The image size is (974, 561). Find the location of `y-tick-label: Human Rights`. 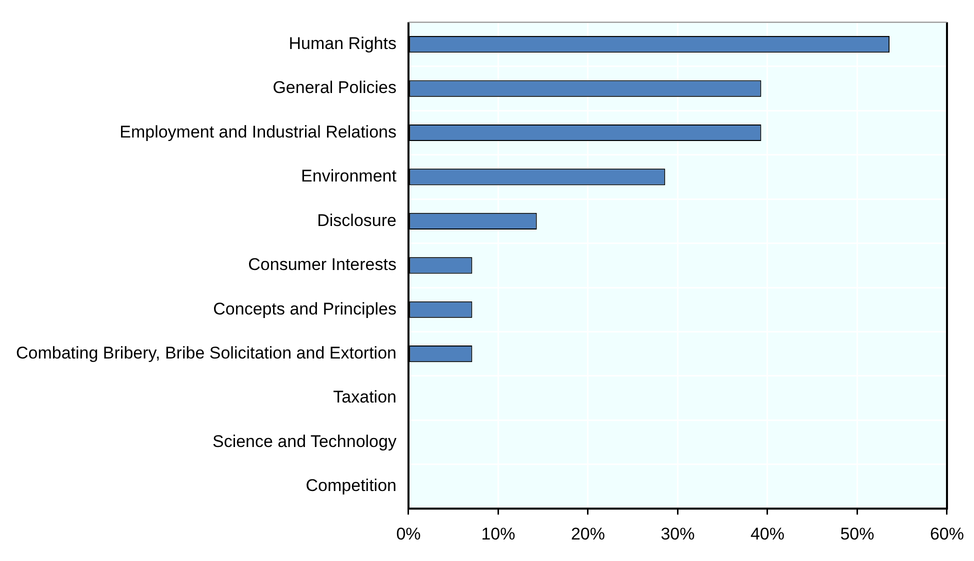

y-tick-label: Human Rights is located at coordinates (342, 43).